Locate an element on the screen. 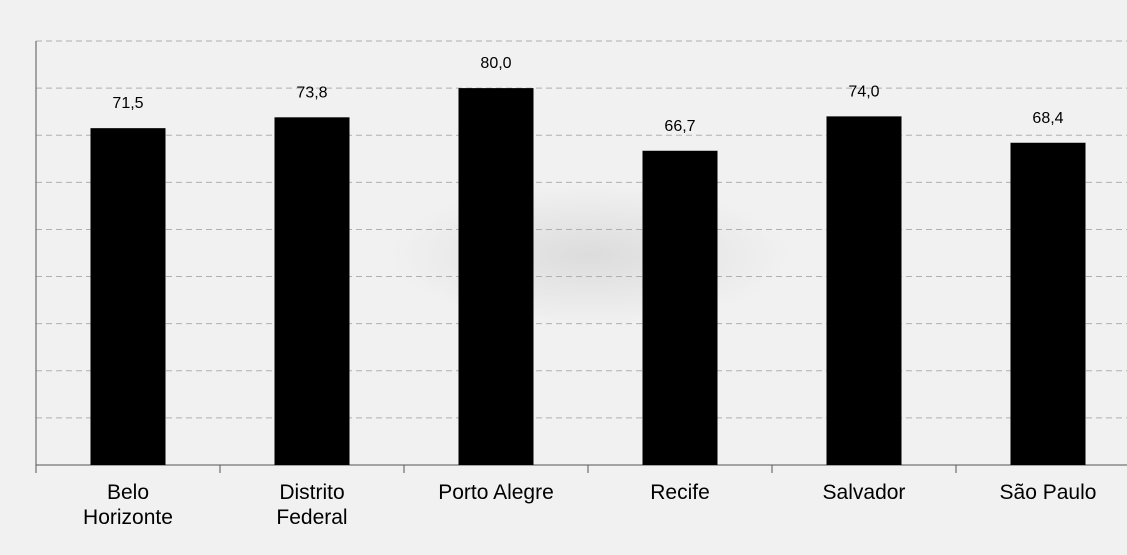  value-label: 66,7 is located at coordinates (679, 126).